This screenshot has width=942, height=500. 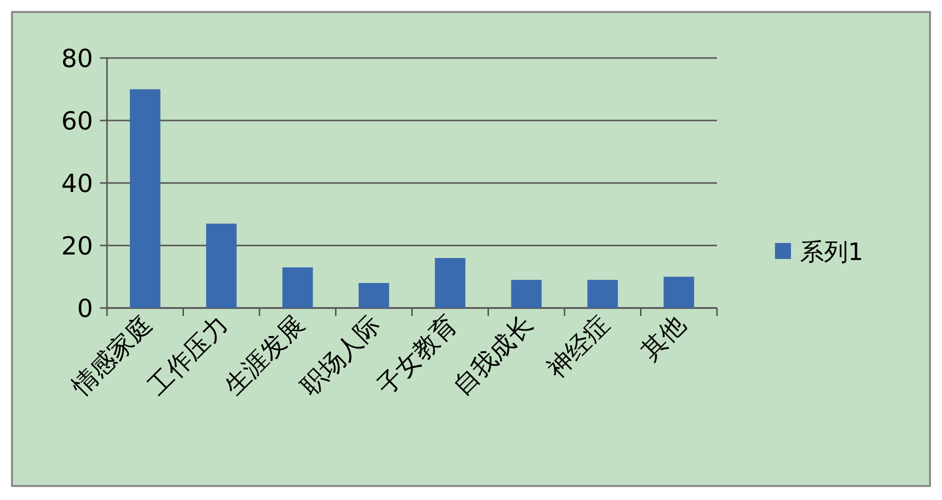 I want to click on x-tick-label: 其他, so click(x=663, y=338).